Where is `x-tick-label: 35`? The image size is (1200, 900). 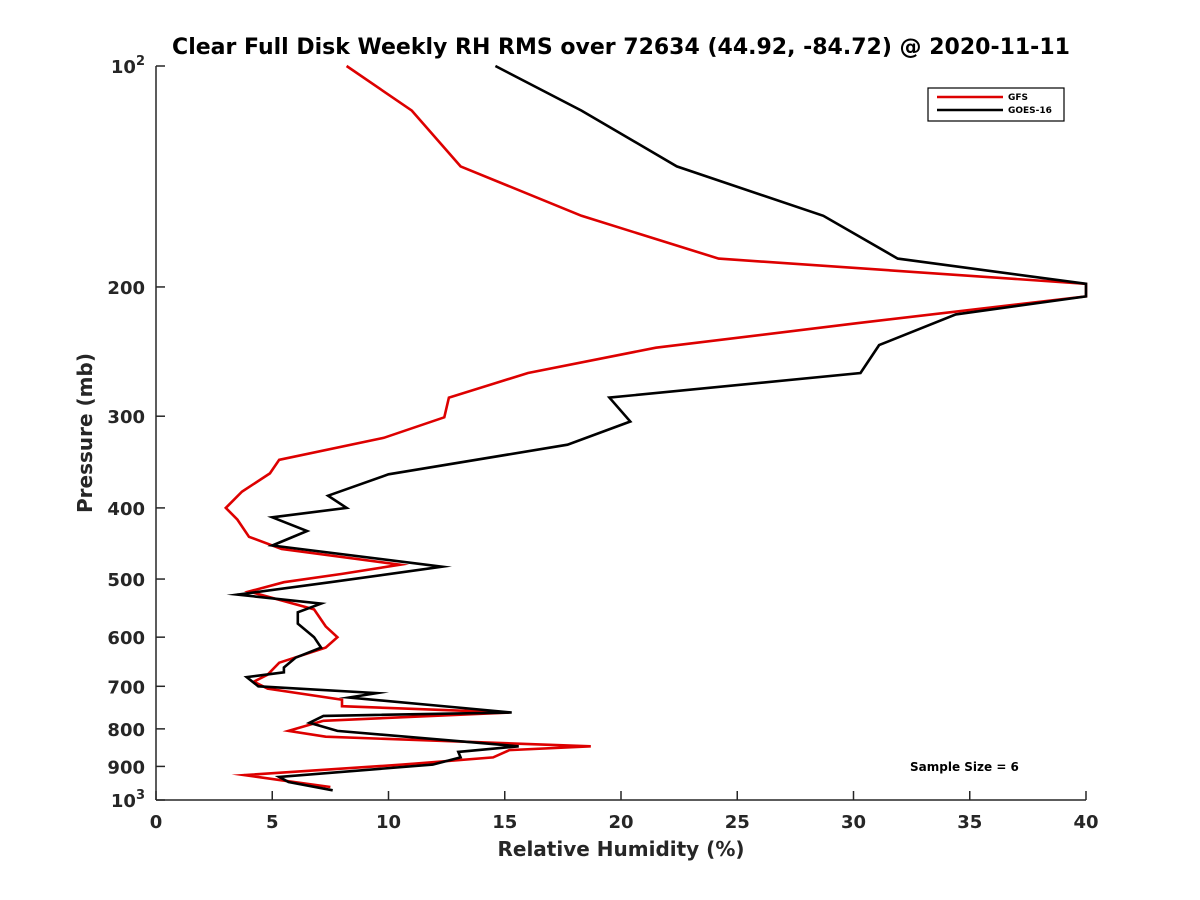 x-tick-label: 35 is located at coordinates (969, 822).